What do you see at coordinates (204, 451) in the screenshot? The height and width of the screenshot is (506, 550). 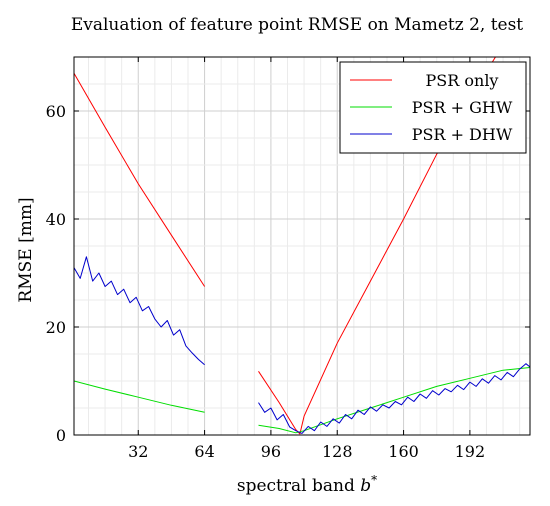 I see `x-tick-label: 64` at bounding box center [204, 451].